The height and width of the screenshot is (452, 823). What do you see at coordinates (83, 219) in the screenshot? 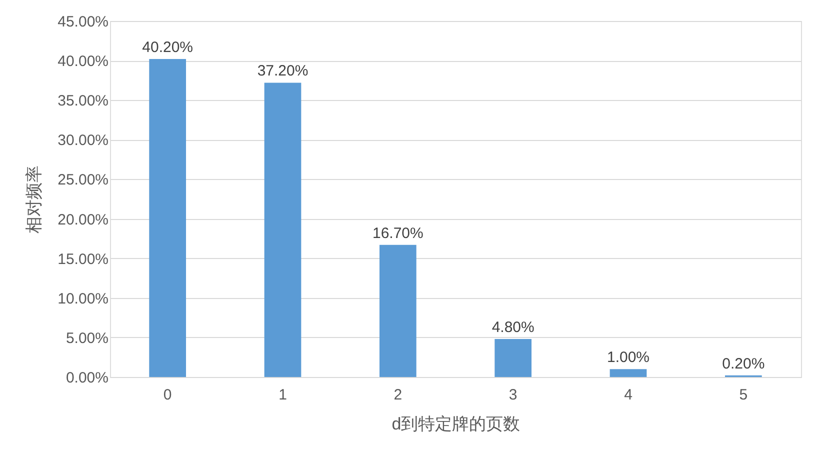
I see `y-tick-label: 20.00%` at bounding box center [83, 219].